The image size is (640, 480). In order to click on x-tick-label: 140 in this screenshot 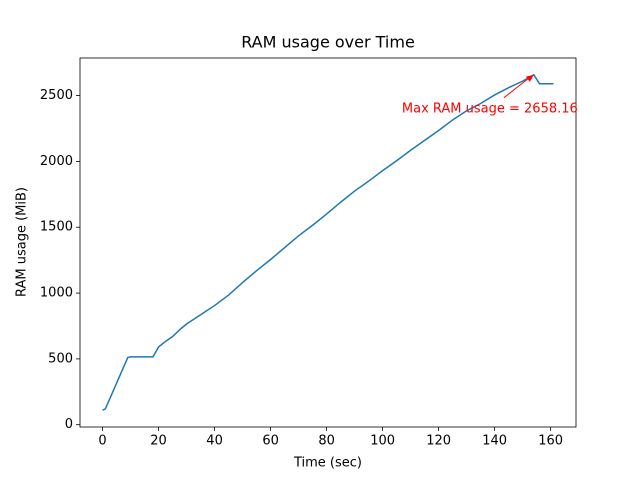, I will do `click(494, 441)`.